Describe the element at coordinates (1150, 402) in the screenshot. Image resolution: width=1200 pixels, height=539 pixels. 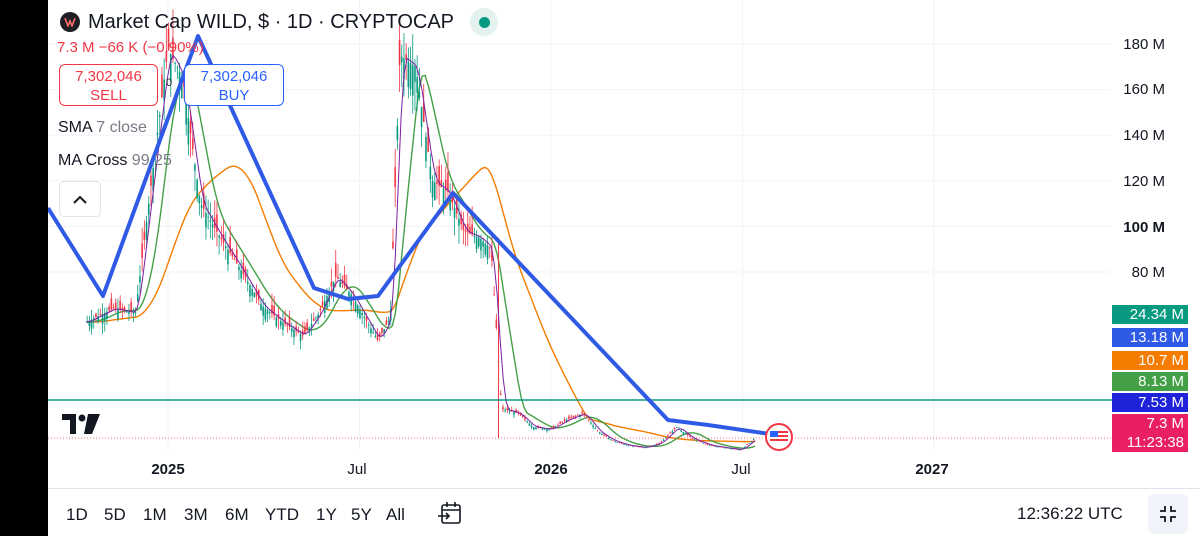
I see `price-tag-sma: 7.53 M` at that location.